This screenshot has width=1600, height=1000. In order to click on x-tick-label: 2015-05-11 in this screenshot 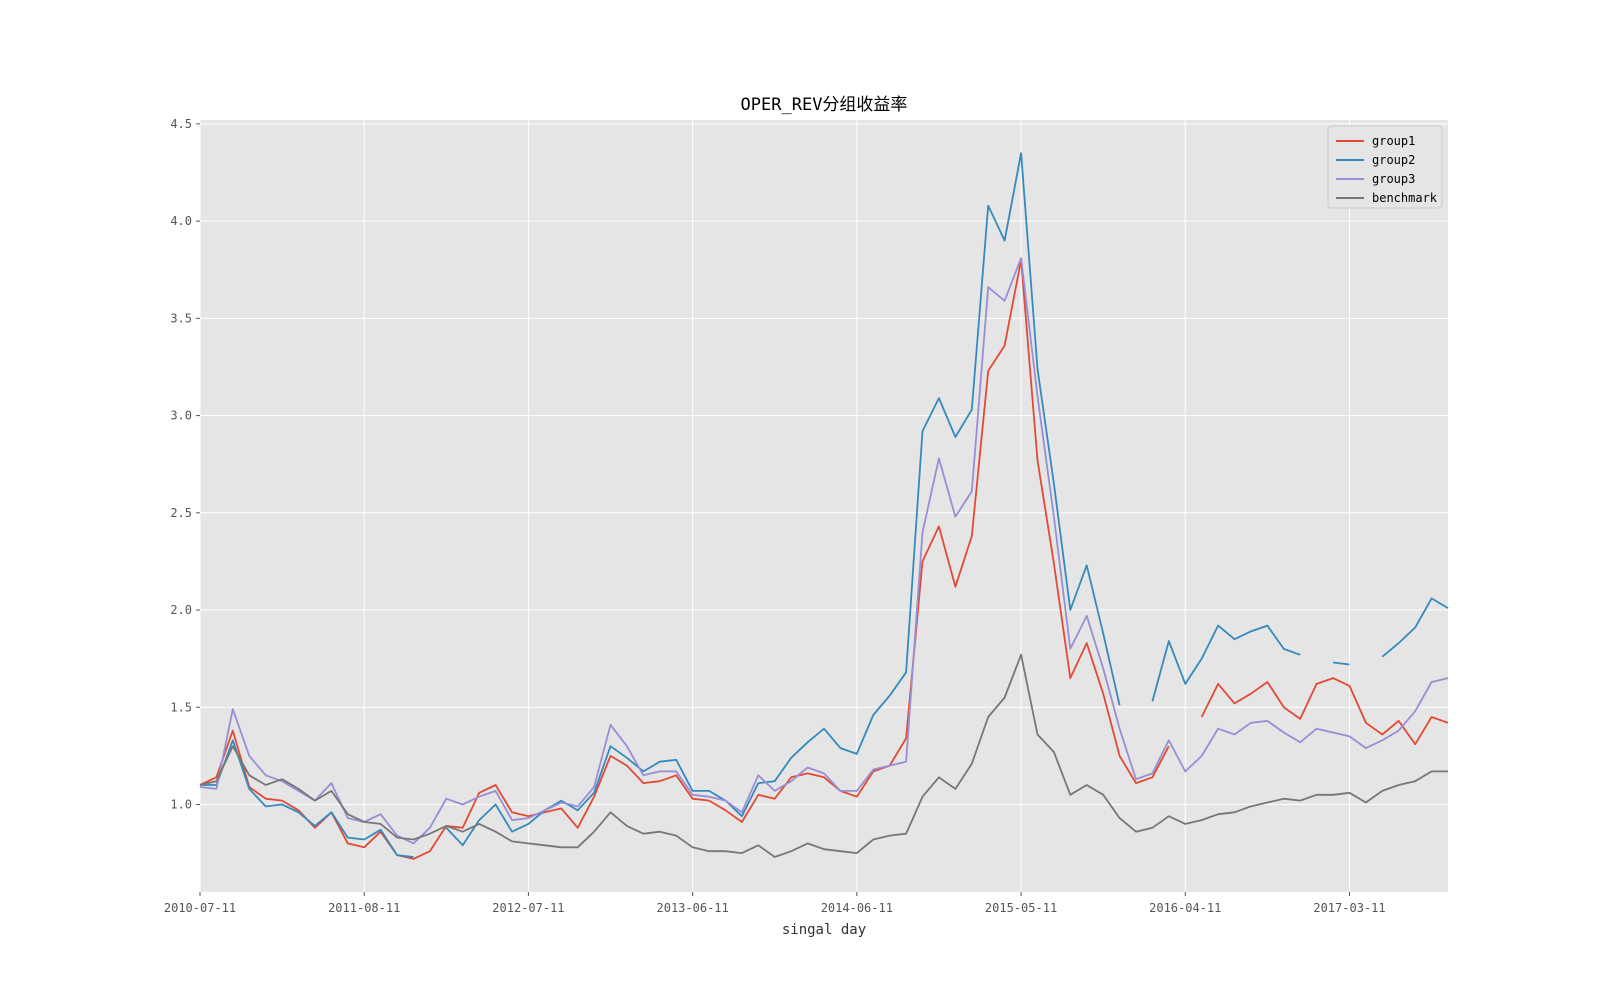, I will do `click(1021, 908)`.